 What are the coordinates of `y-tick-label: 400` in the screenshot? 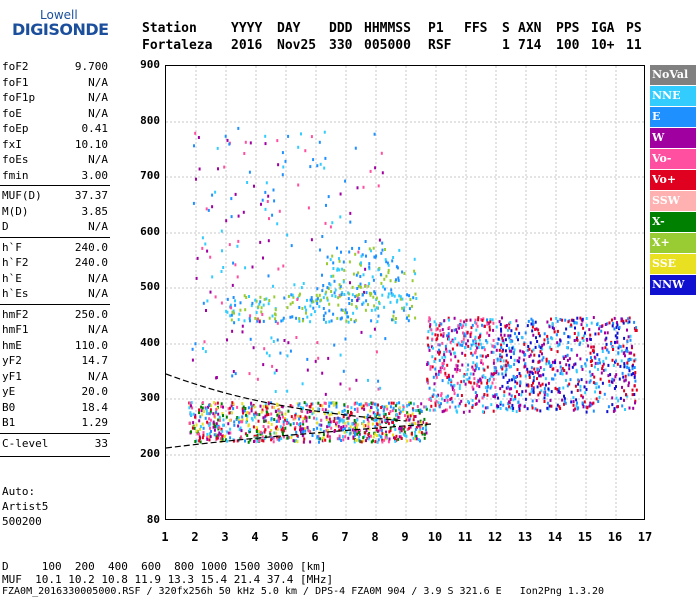 It's located at (150, 342).